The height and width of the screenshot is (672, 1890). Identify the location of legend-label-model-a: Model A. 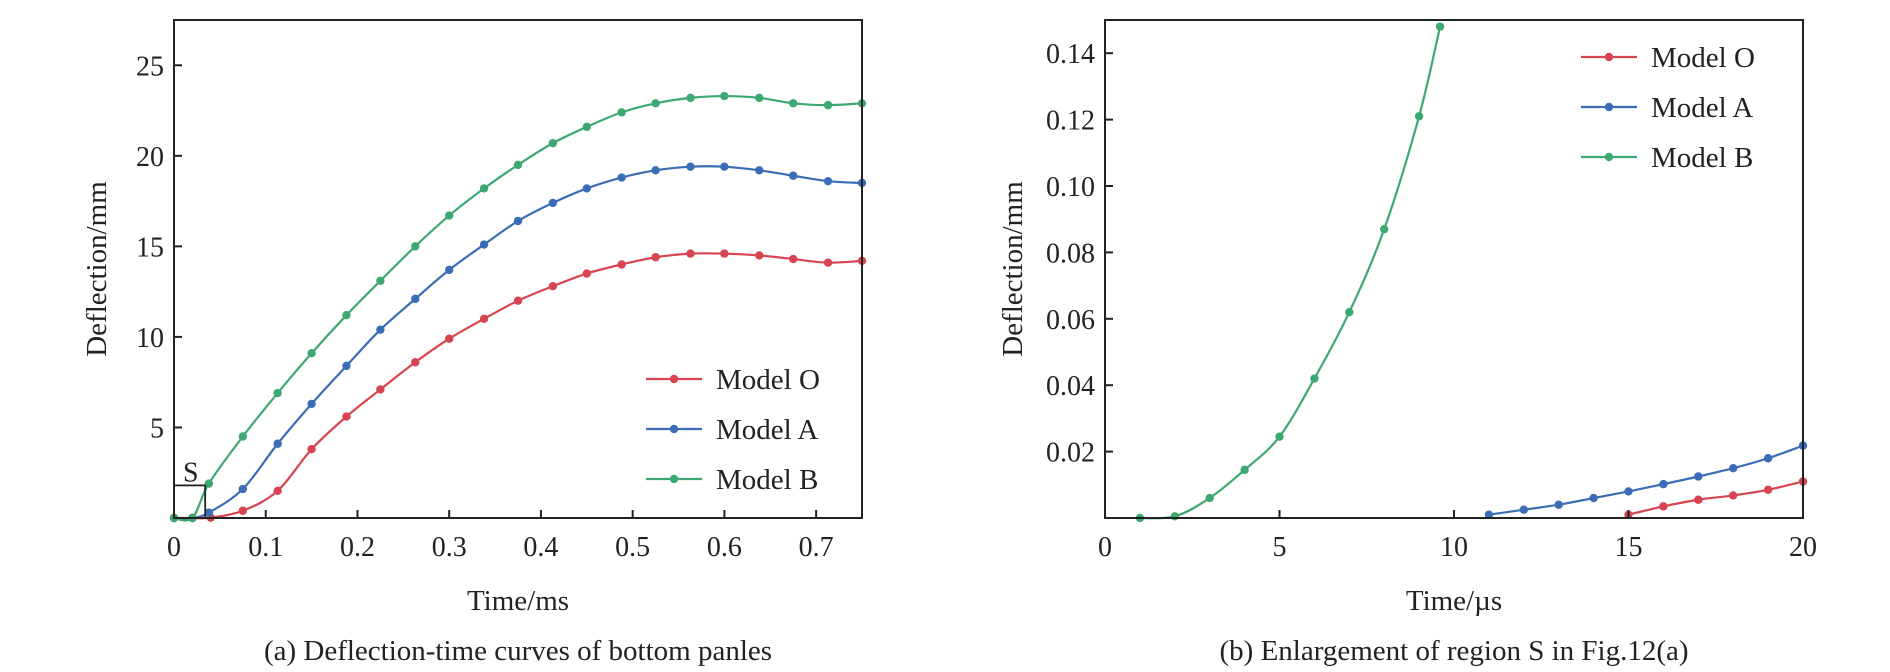
(1702, 108).